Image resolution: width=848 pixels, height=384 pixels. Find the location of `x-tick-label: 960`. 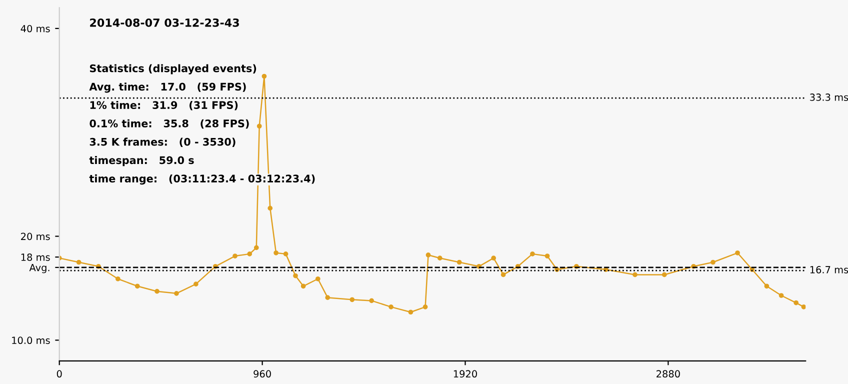

x-tick-label: 960 is located at coordinates (262, 374).